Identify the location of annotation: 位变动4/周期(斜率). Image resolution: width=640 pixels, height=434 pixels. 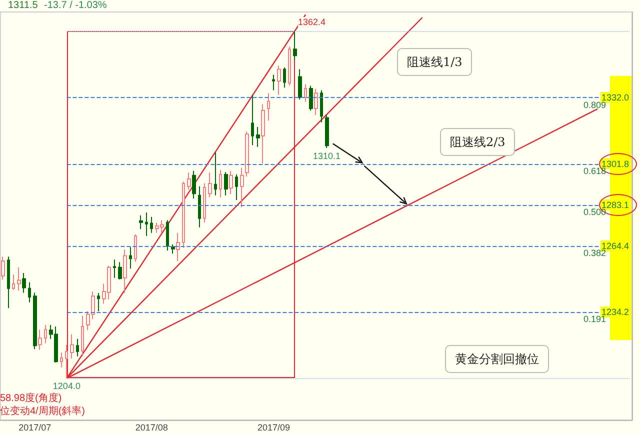
(42, 412).